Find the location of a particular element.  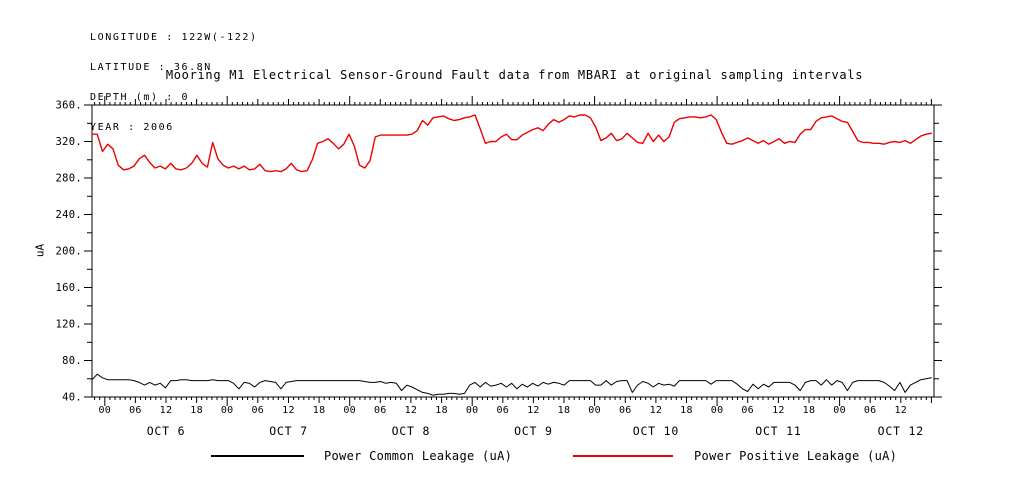

svg-text: 200. is located at coordinates (69, 252).